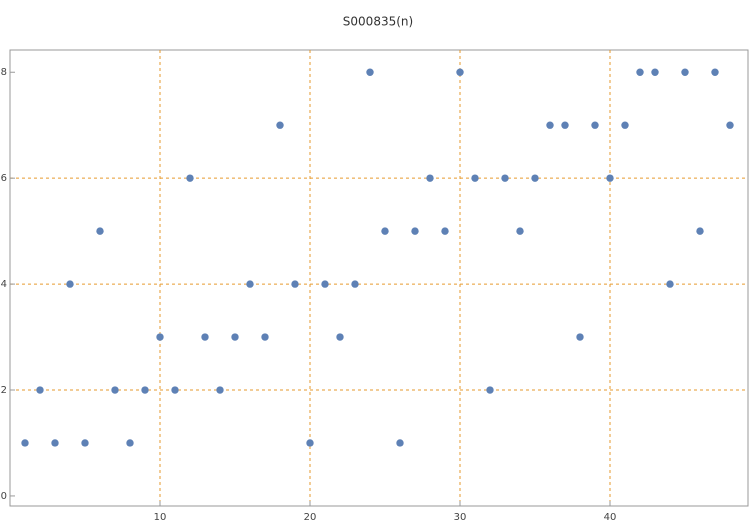  What do you see at coordinates (4, 496) in the screenshot?
I see `y-tick-label: 0` at bounding box center [4, 496].